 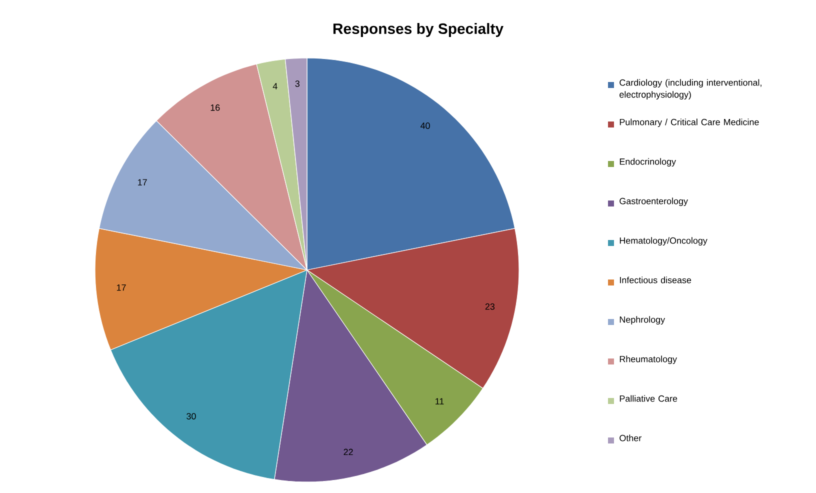 I want to click on data-label: 23, so click(x=490, y=306).